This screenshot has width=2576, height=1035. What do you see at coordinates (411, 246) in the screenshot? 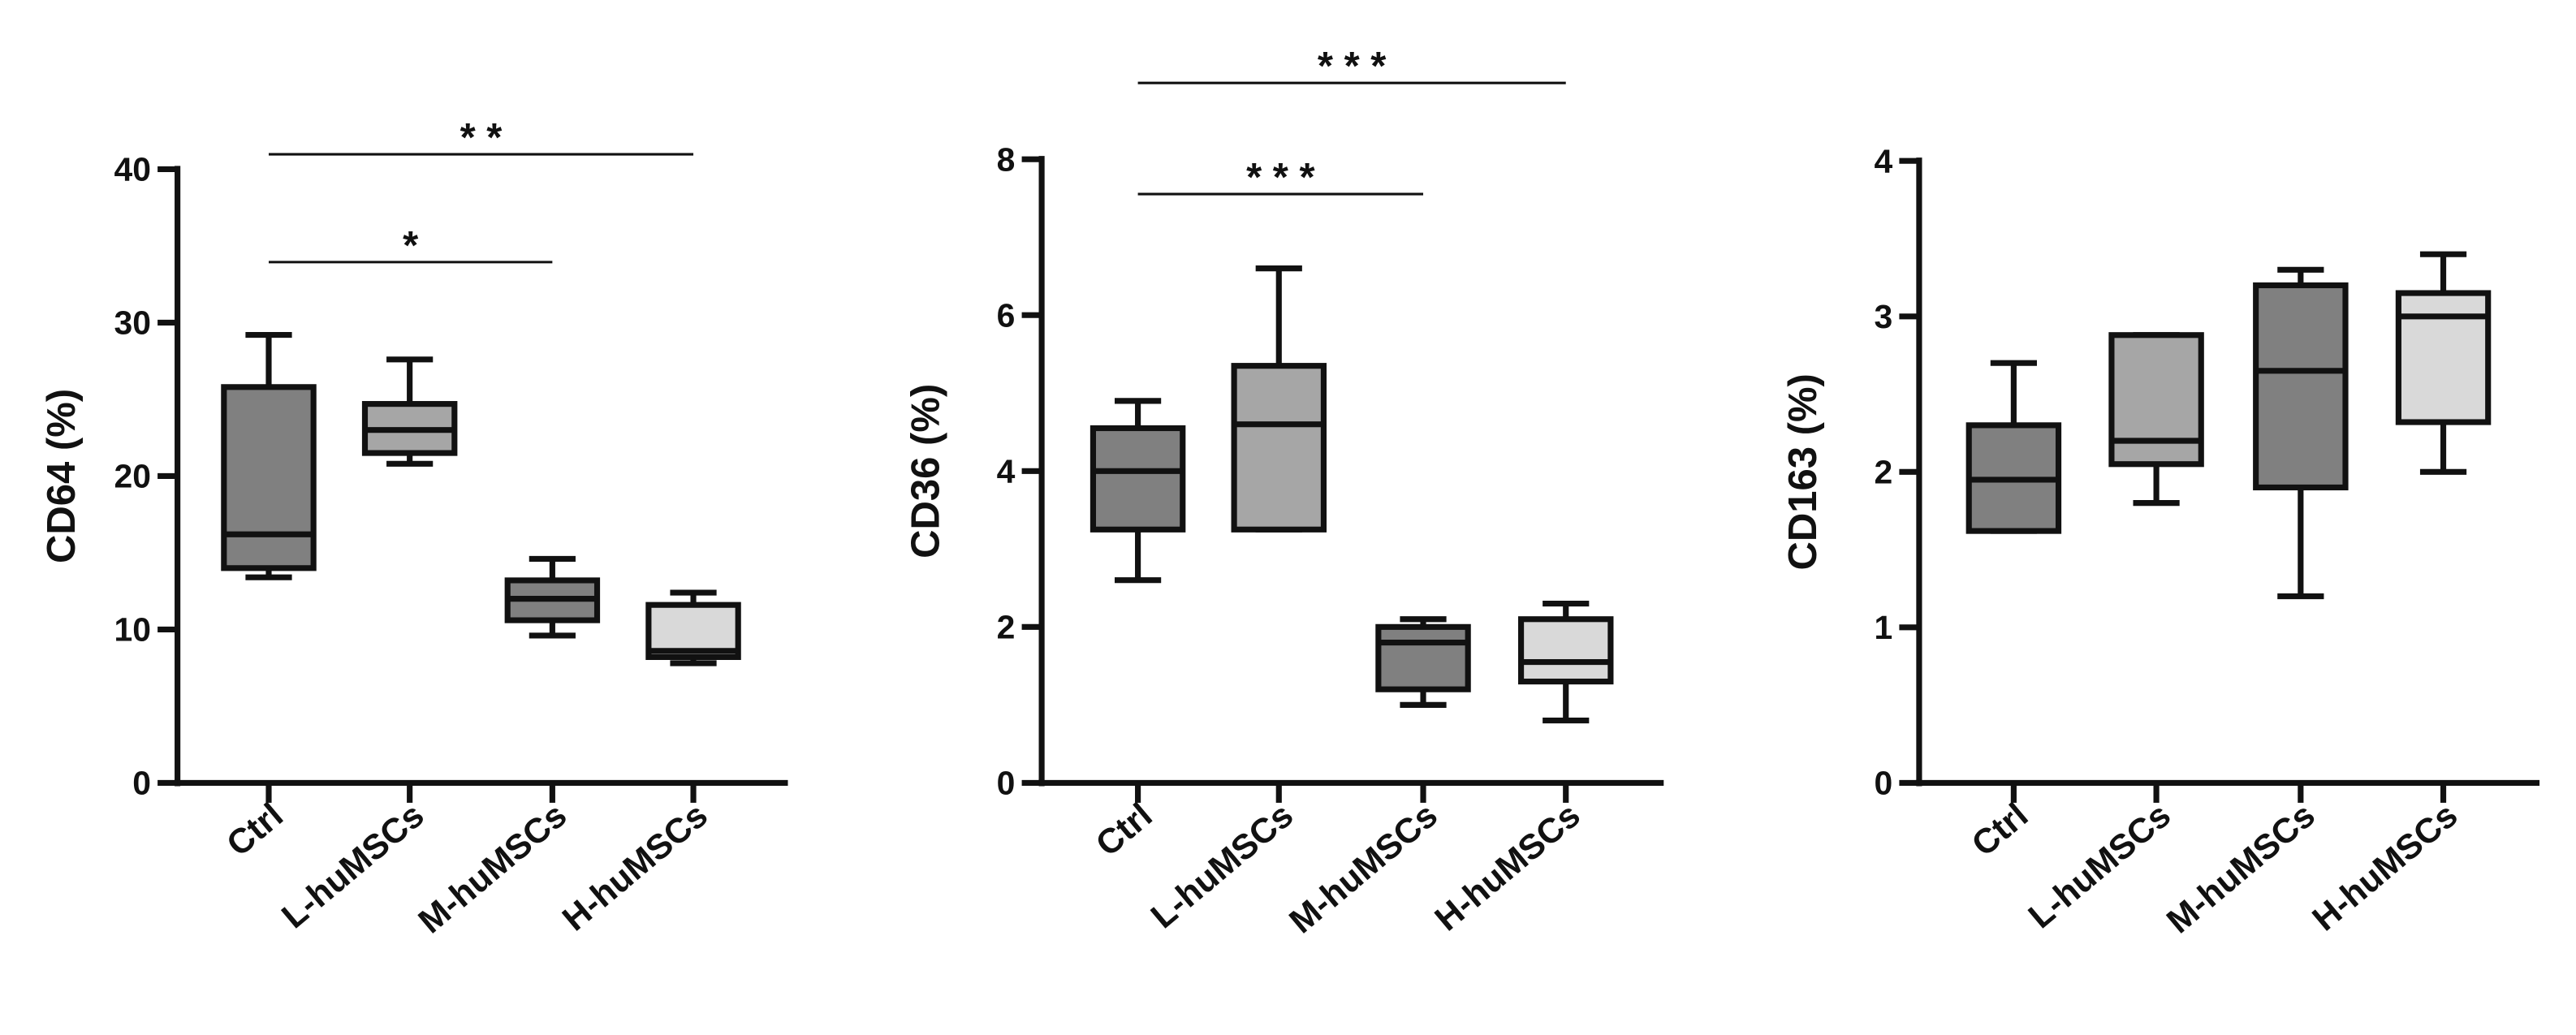
I see `significance-label: *` at bounding box center [411, 246].